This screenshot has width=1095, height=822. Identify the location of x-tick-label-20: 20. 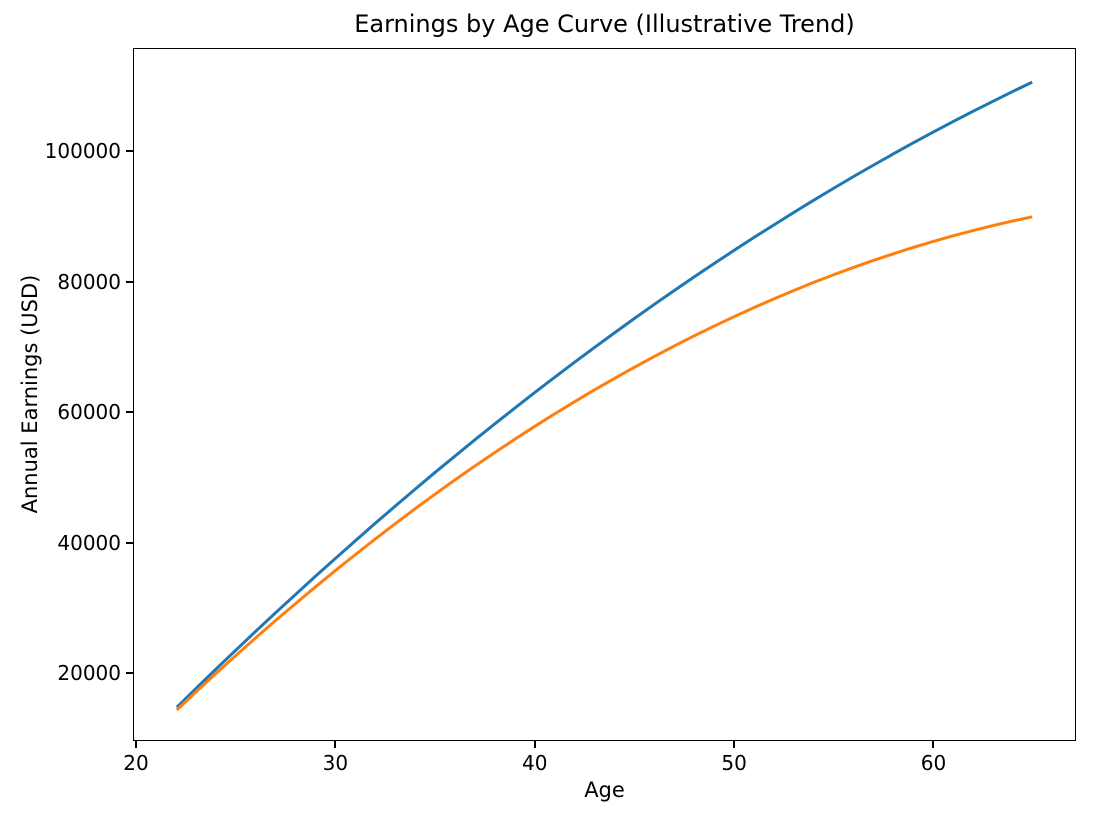
(136, 763).